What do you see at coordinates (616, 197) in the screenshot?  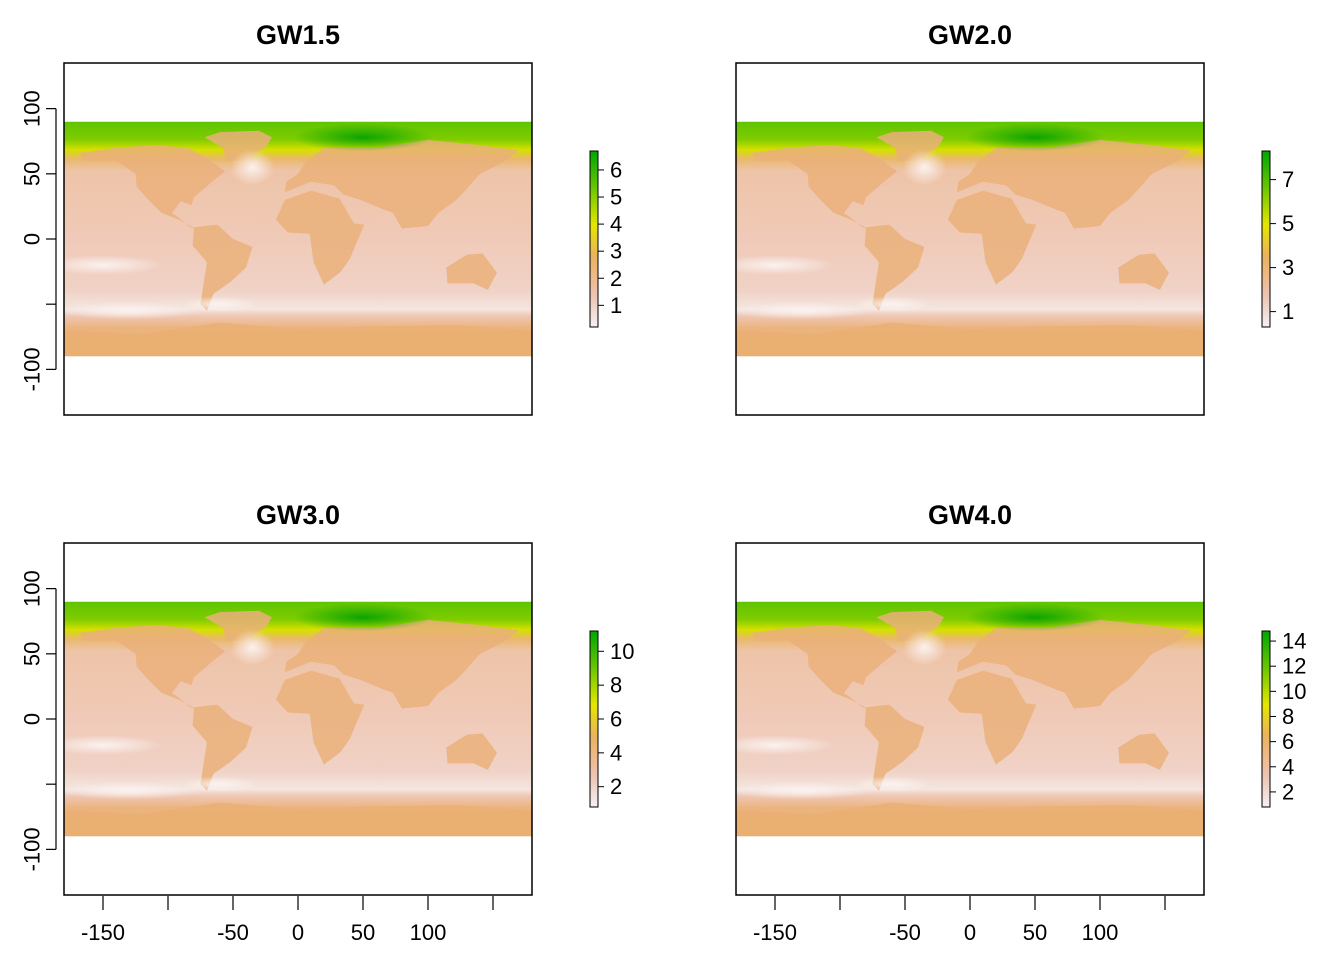 I see `legend-tick-label: 5` at bounding box center [616, 197].